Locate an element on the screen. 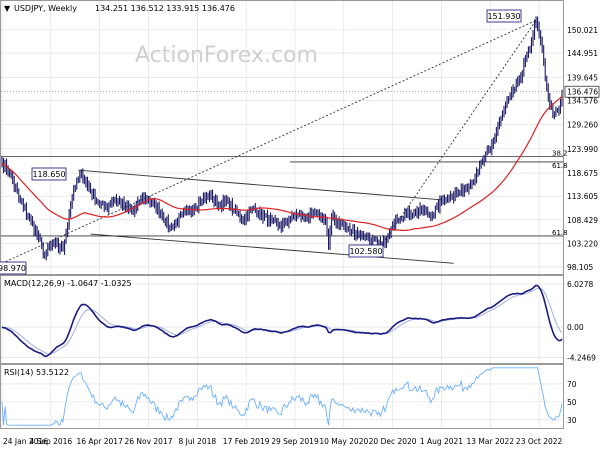  rsi-series is located at coordinates (282, 396).